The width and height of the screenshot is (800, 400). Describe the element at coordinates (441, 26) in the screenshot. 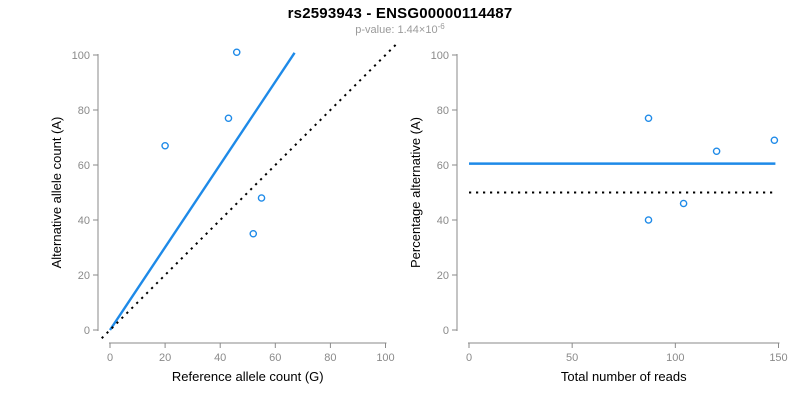

I see `p-value-exponent: -6` at that location.